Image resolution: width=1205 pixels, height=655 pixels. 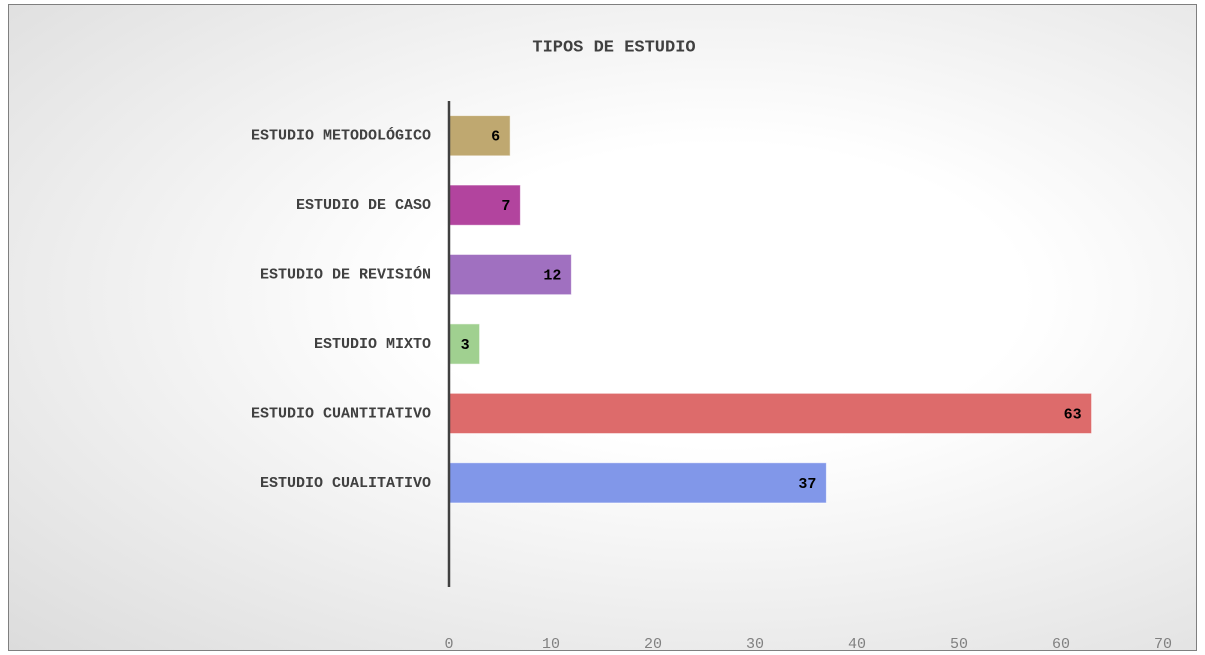 I want to click on y-tick-label: ESTUDIO DE REVISIÓN, so click(x=345, y=275).